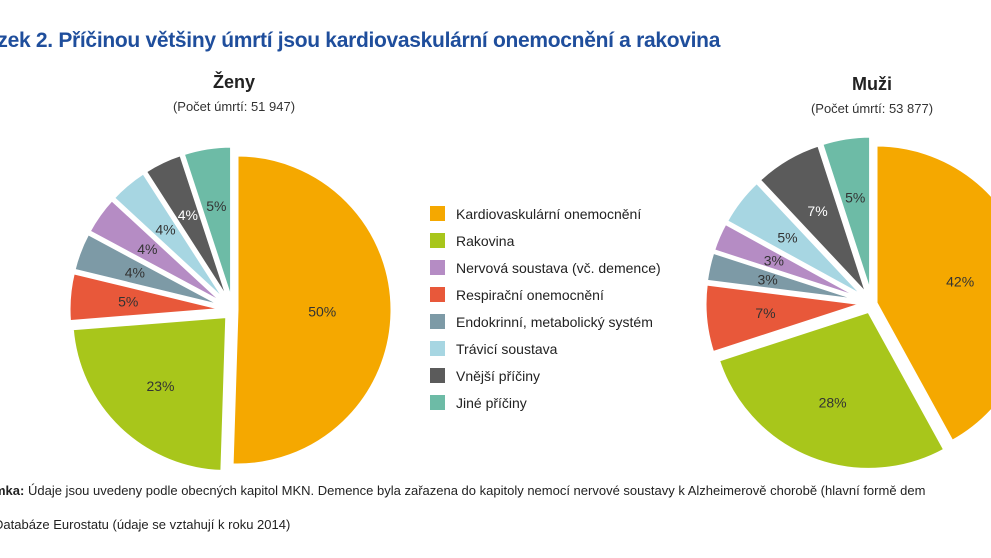  What do you see at coordinates (233, 82) in the screenshot?
I see `chart-title-zeny: Ženy` at bounding box center [233, 82].